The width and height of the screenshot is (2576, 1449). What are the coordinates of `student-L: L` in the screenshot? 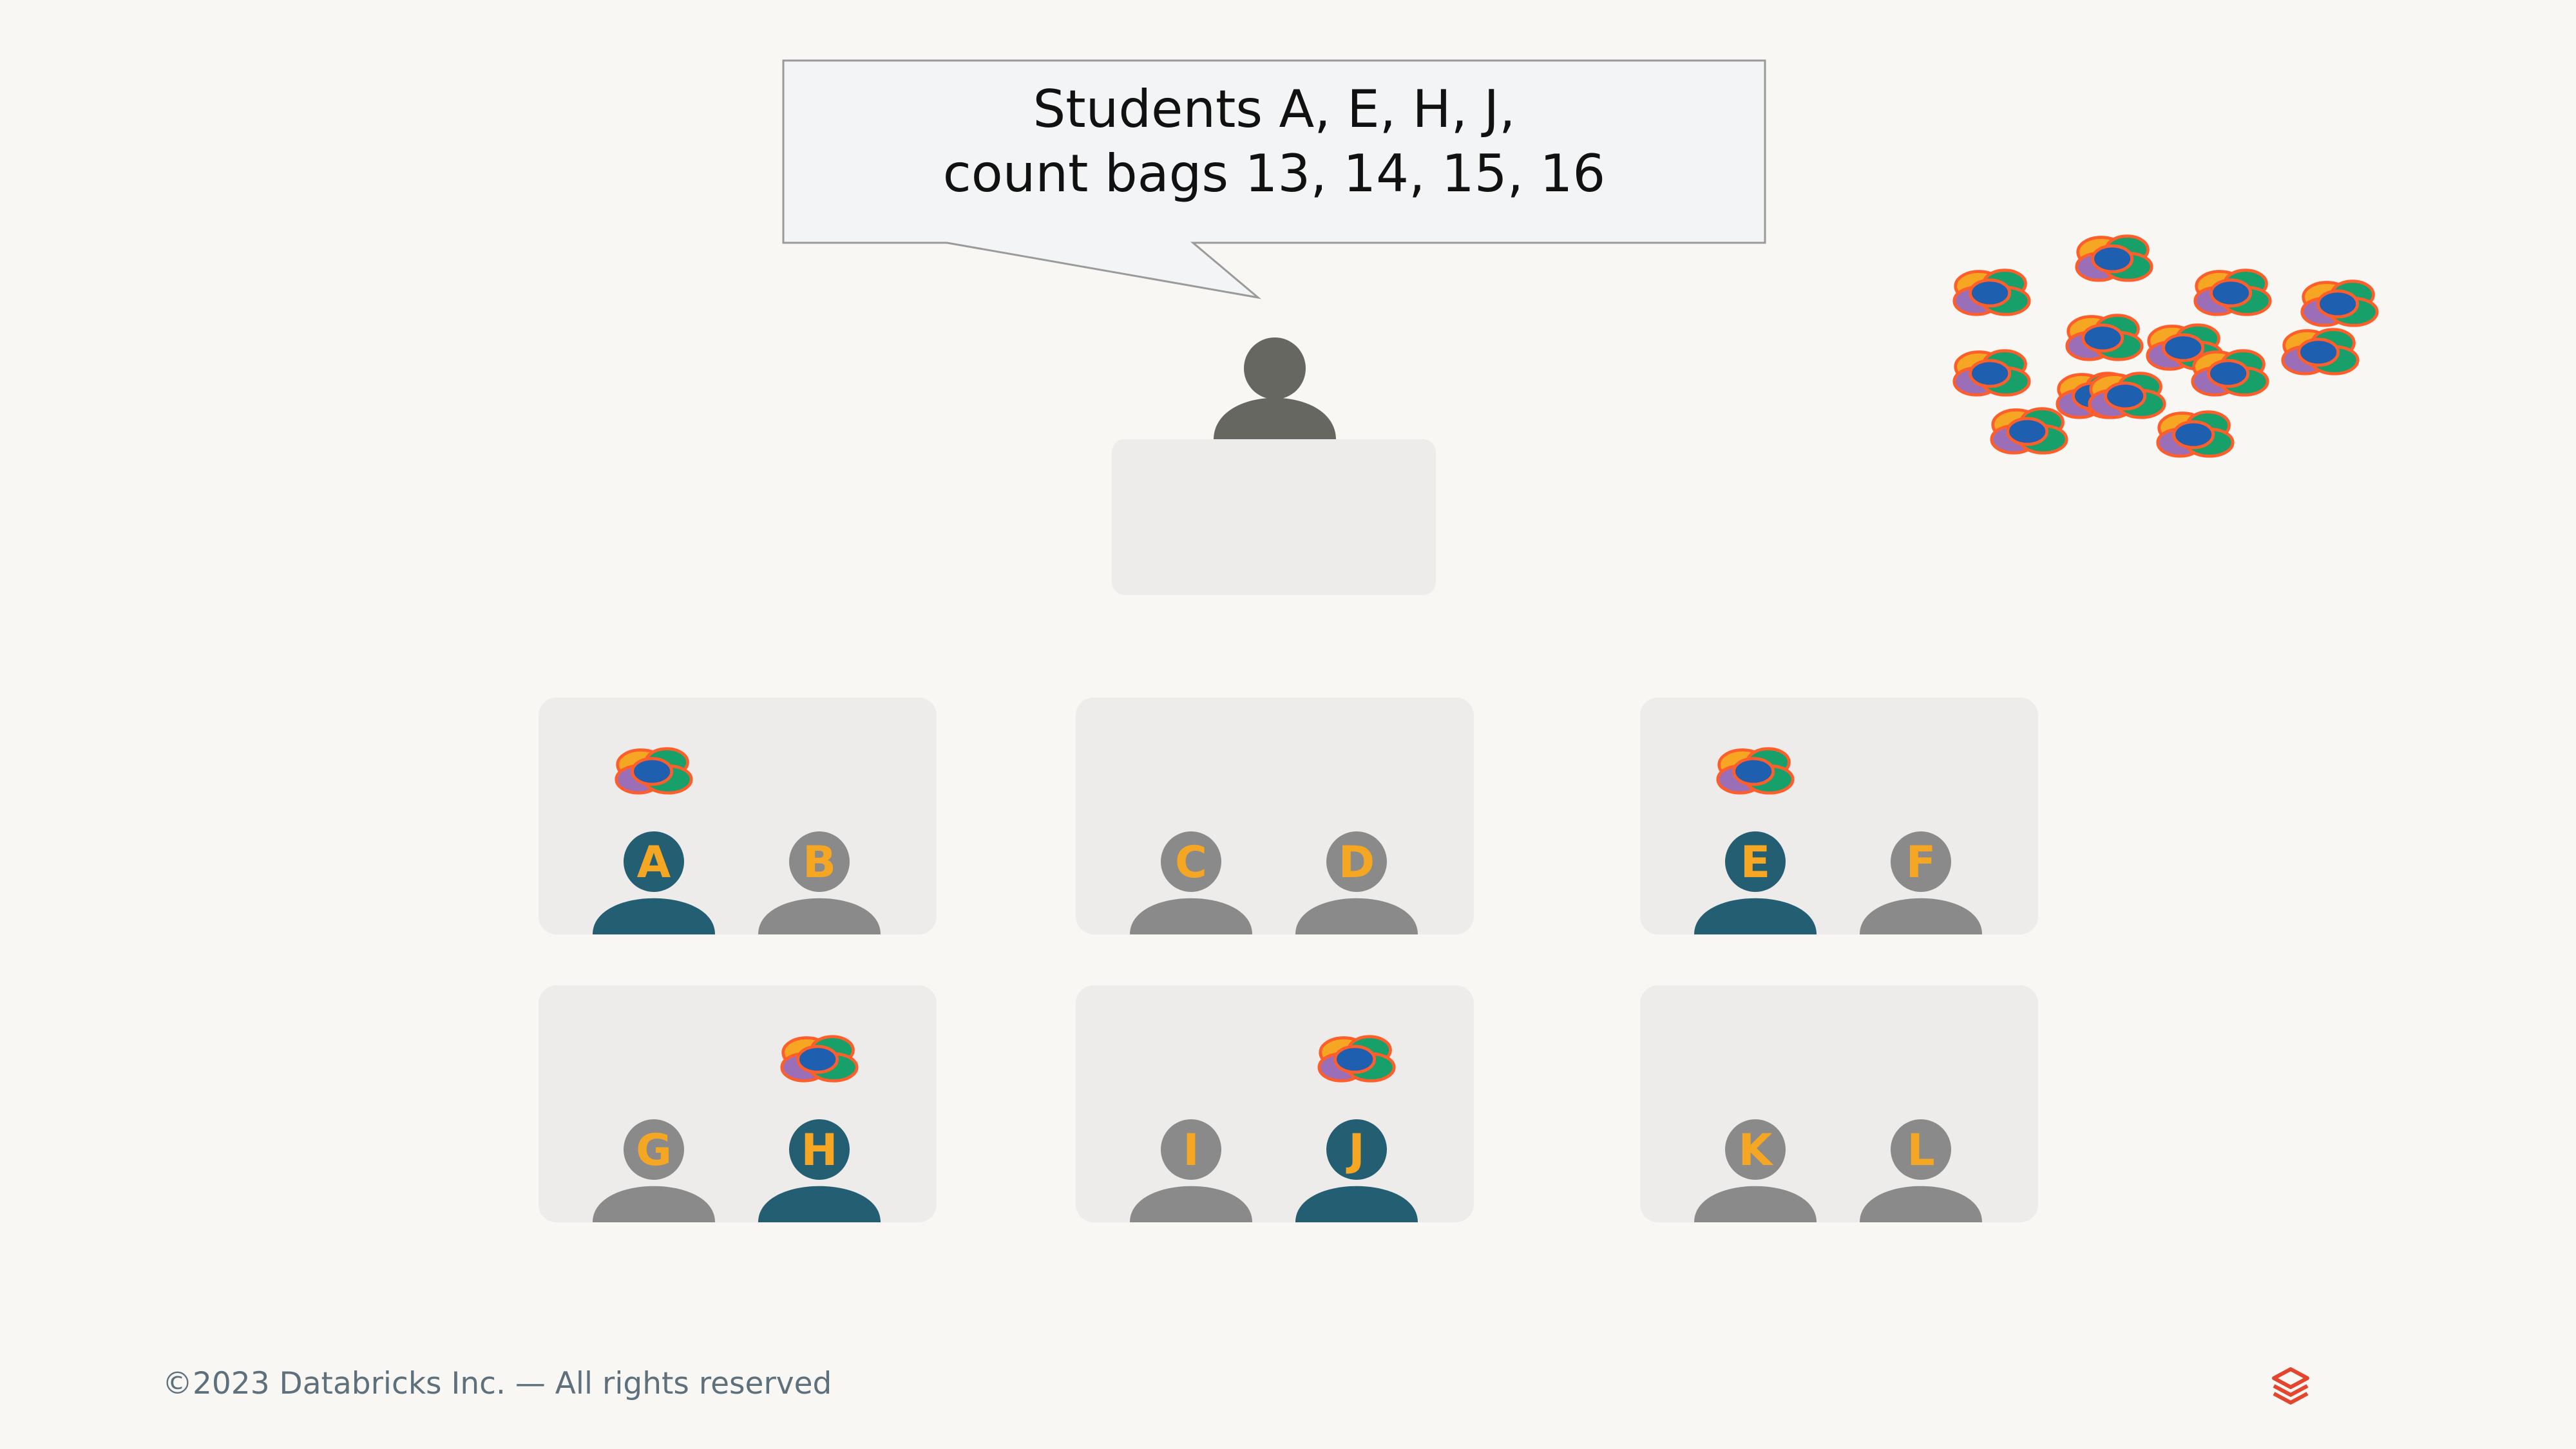 It's located at (1921, 1170).